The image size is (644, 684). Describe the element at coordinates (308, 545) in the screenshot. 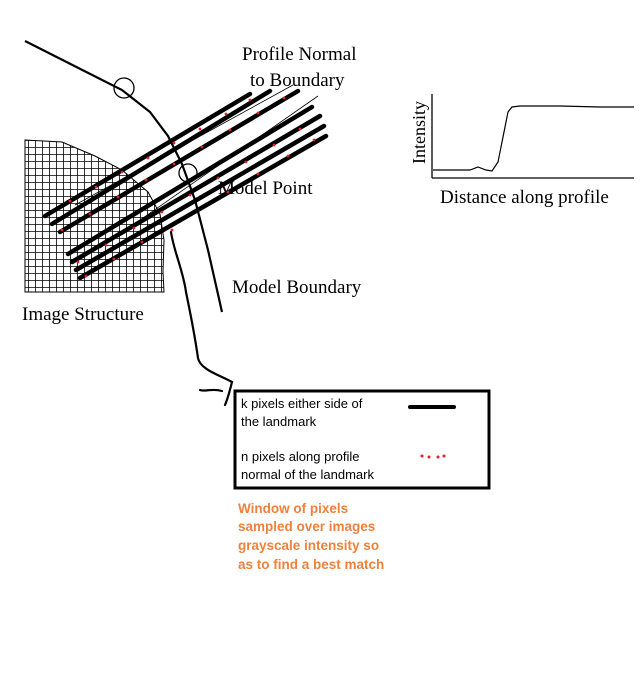

I see `note-line3: grayscale intensity so` at that location.